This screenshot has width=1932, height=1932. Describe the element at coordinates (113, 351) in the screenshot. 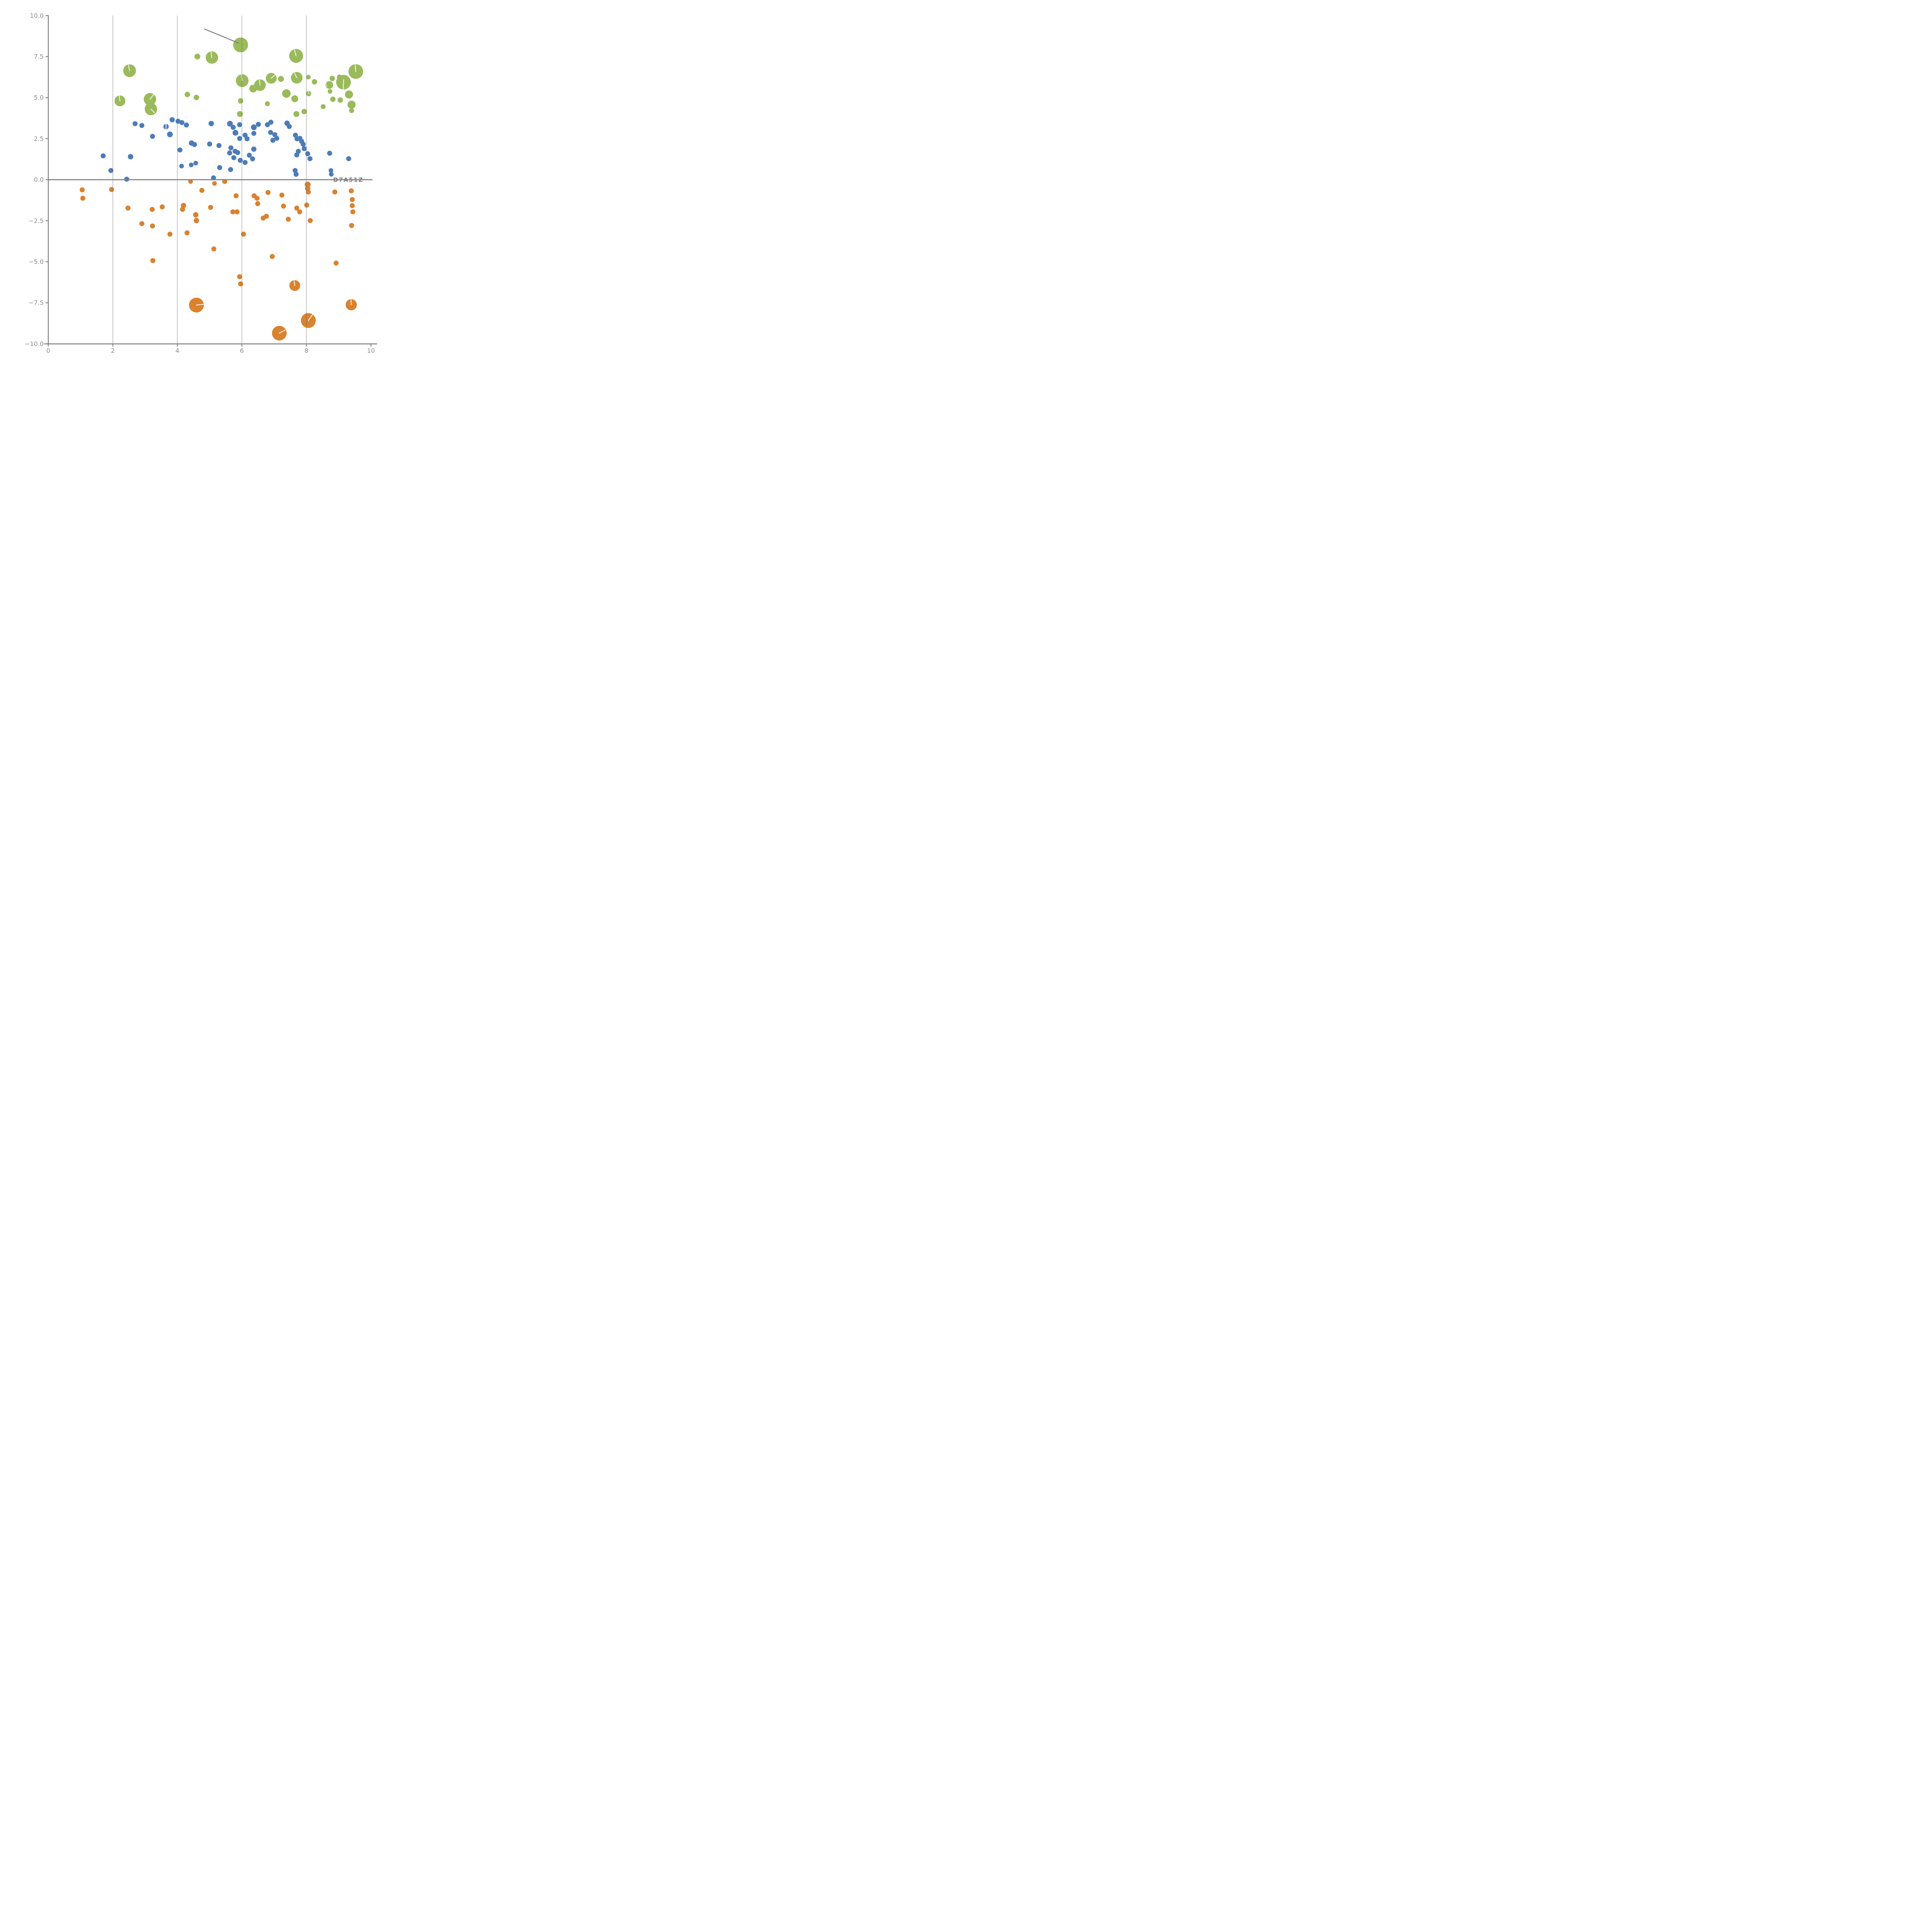

I see `x-tick-label: 2` at that location.